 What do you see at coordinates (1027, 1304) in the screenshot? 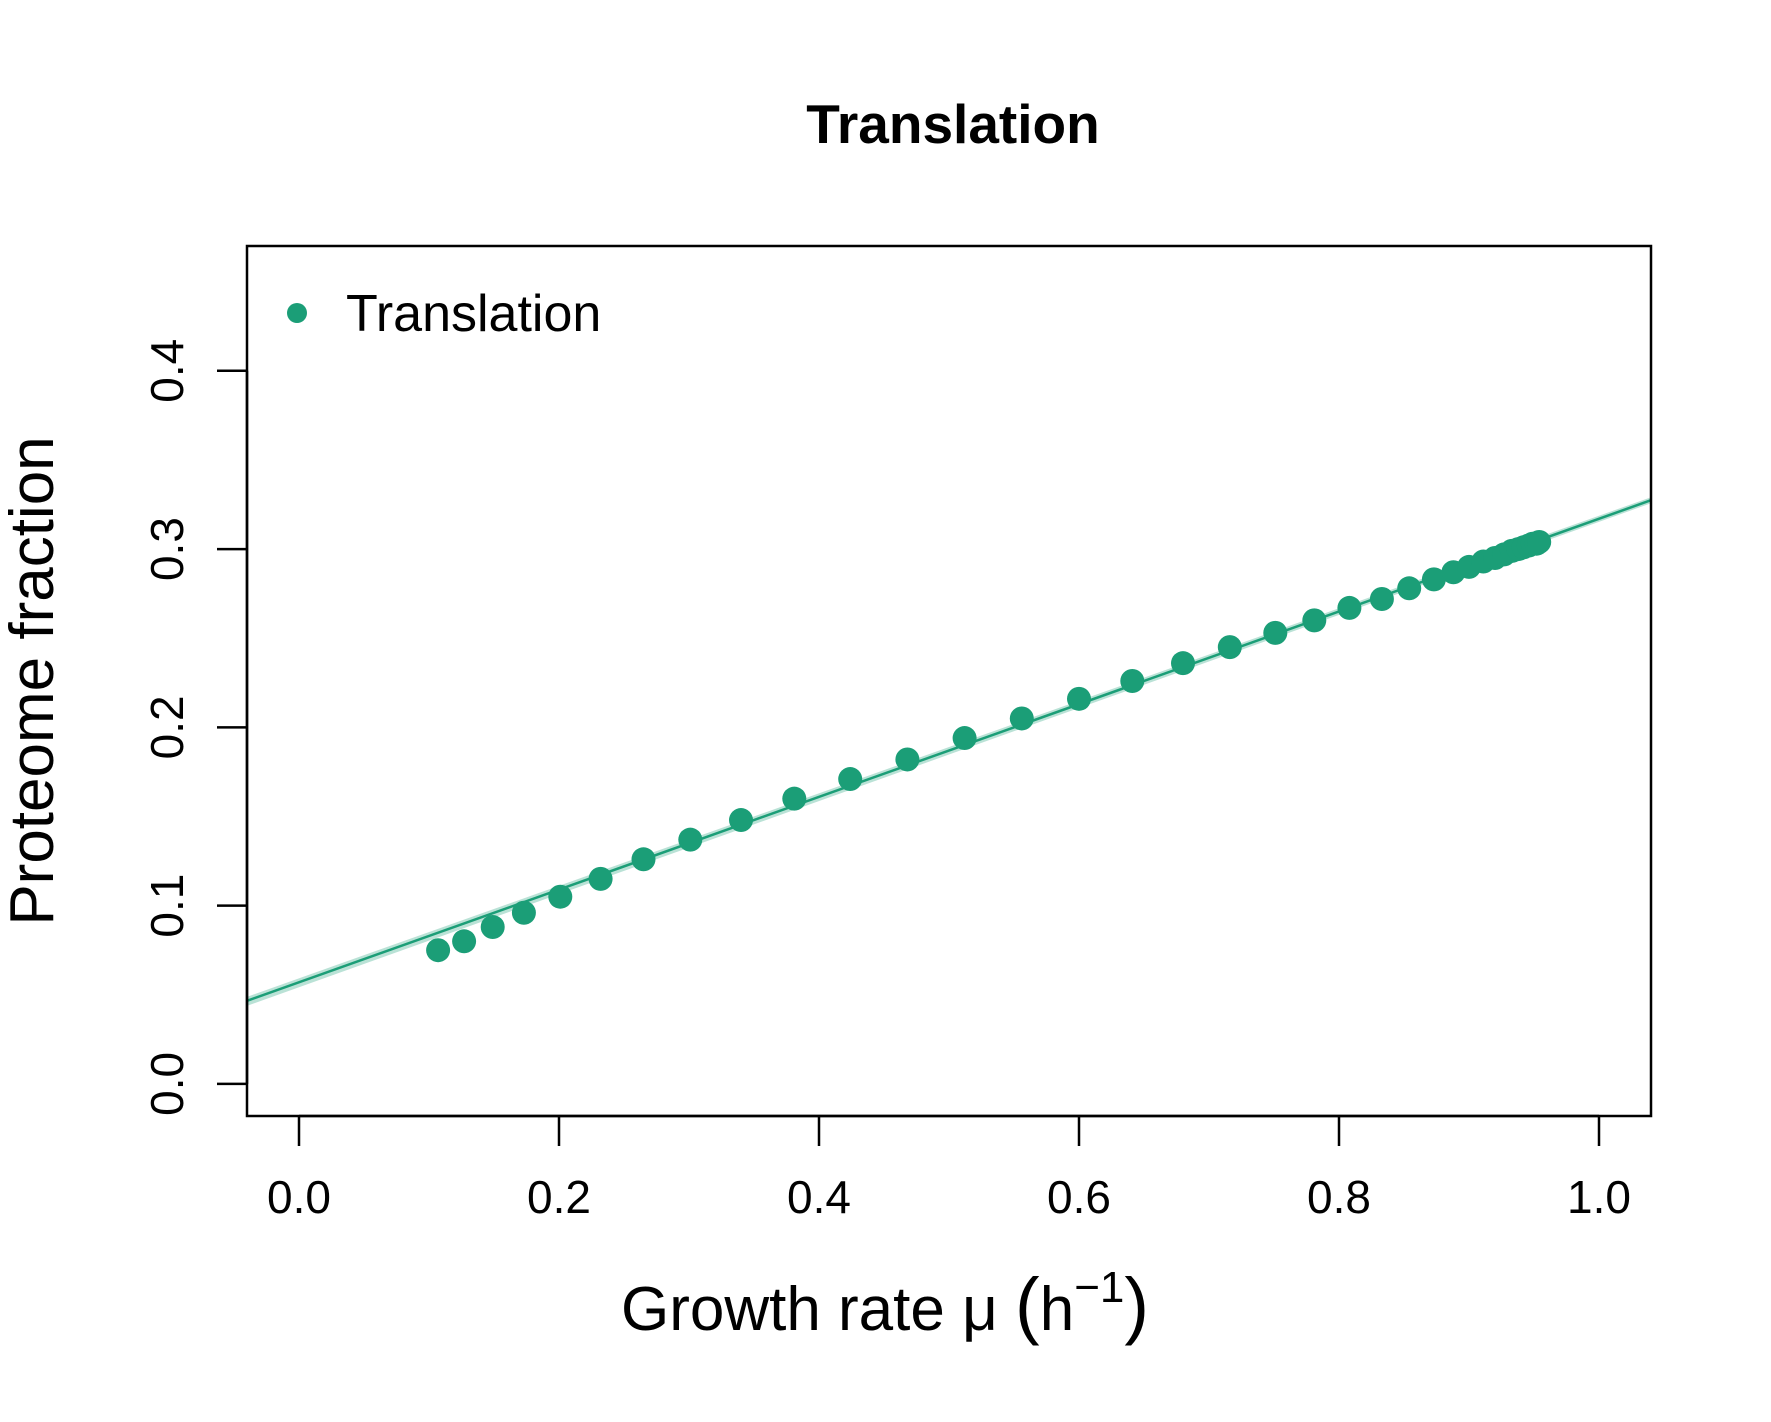
I see `x-axis-label-paren-open: (` at bounding box center [1027, 1304].